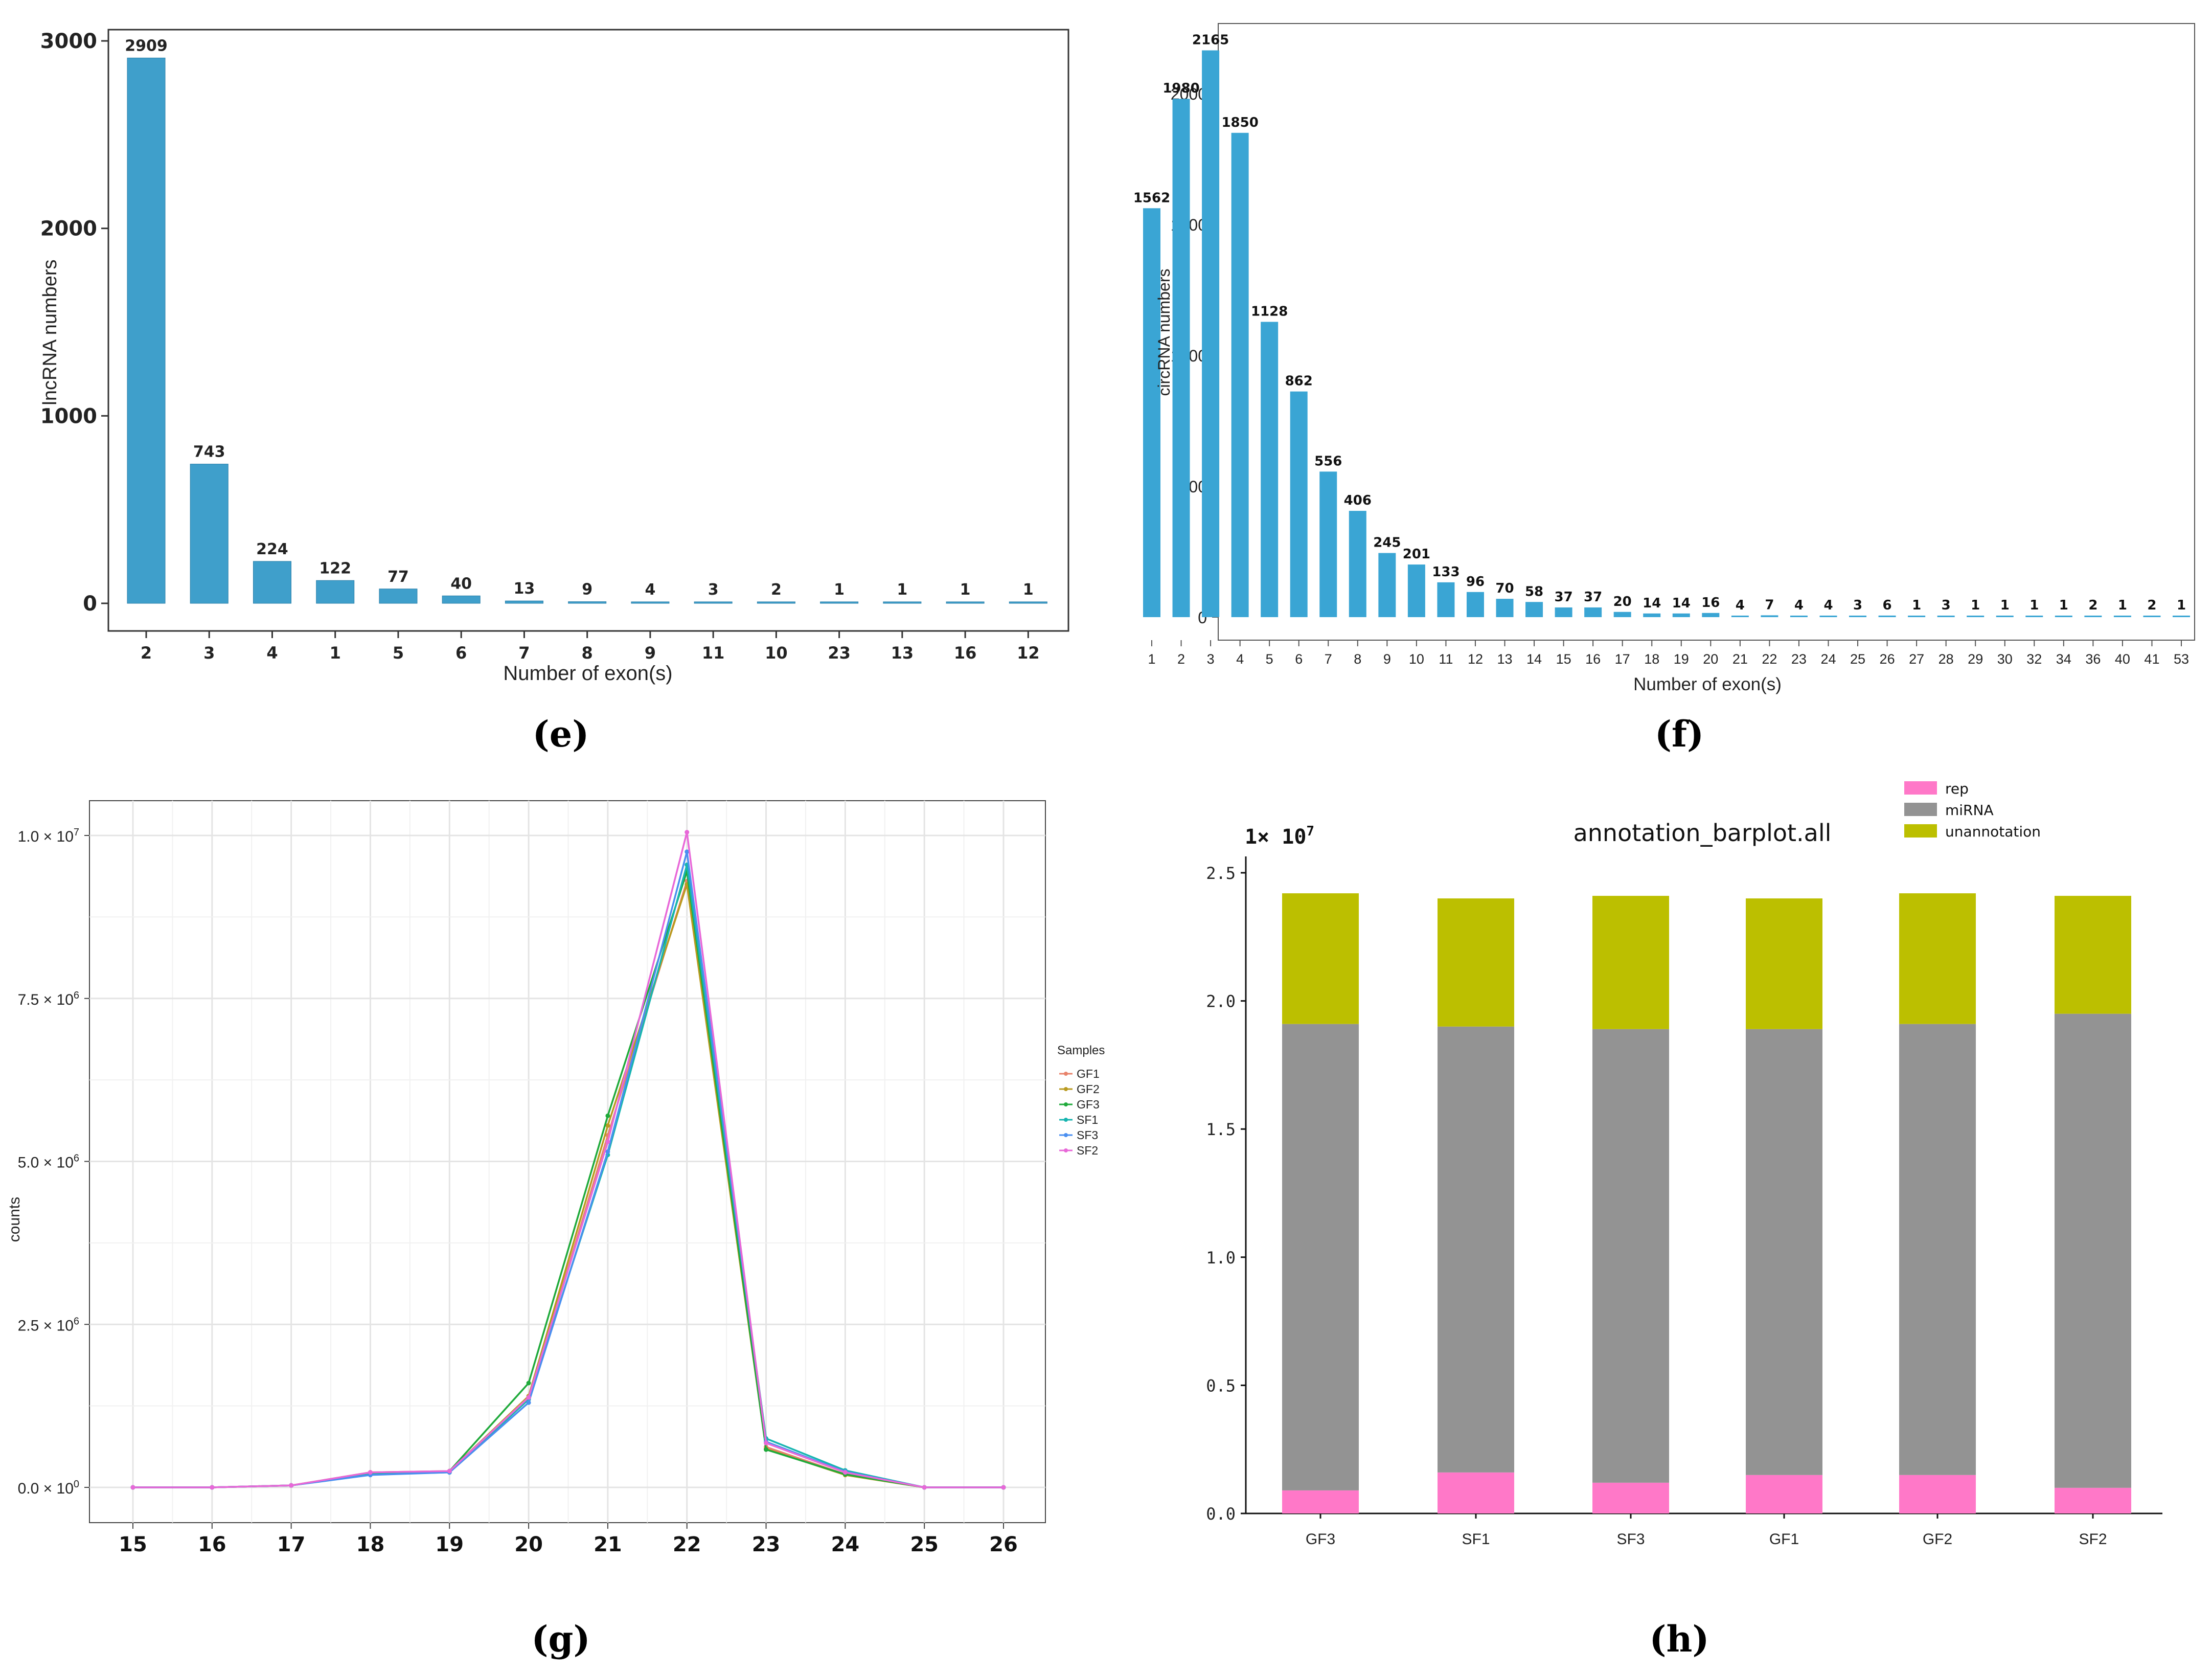 The image size is (2212, 1674). What do you see at coordinates (398, 653) in the screenshot?
I see `x-tick-label: 5` at bounding box center [398, 653].